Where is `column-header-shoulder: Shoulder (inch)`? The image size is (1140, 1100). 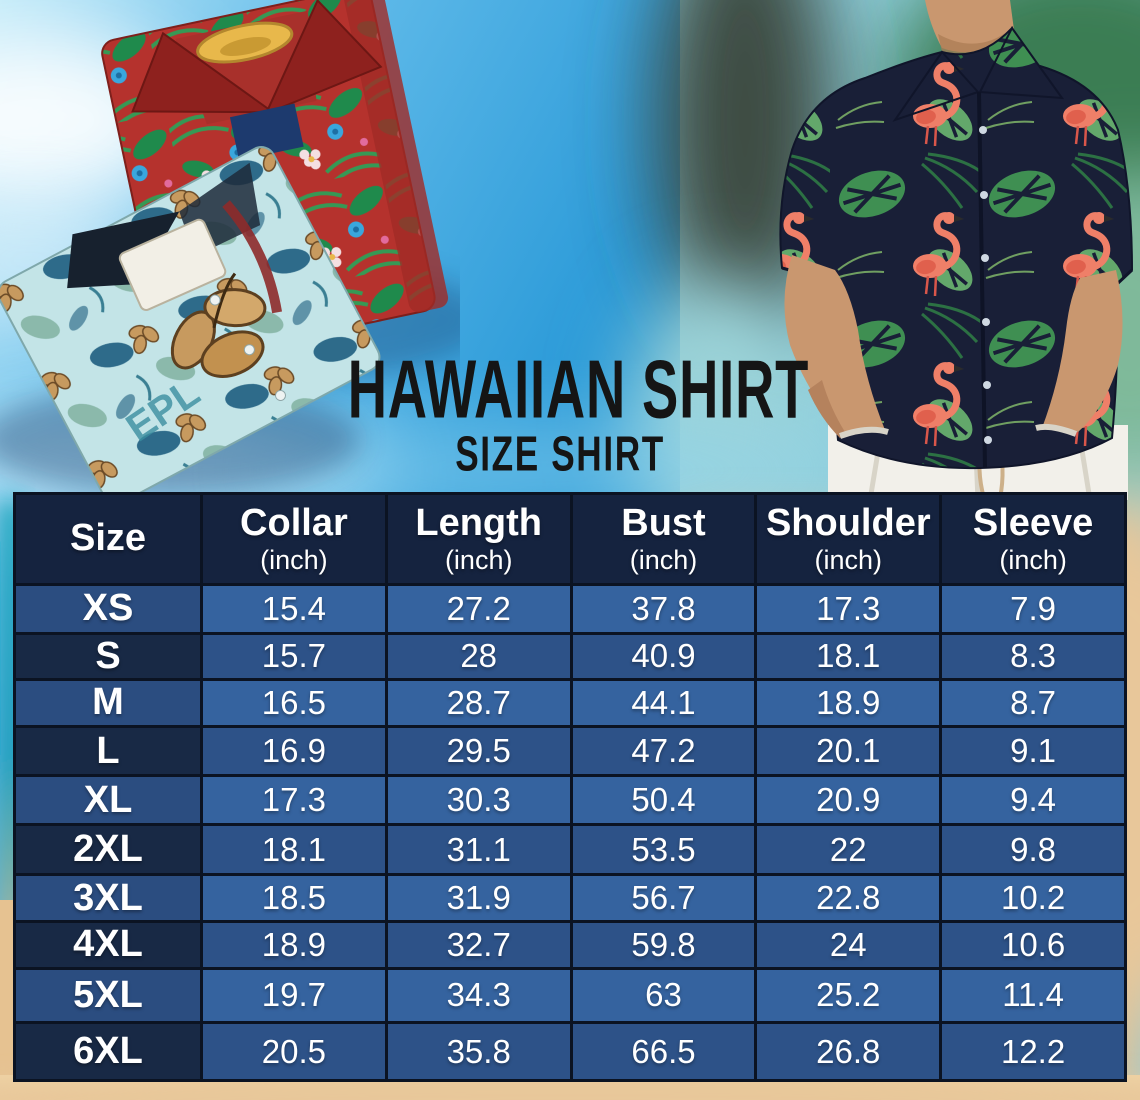 column-header-shoulder: Shoulder (inch) is located at coordinates (848, 539).